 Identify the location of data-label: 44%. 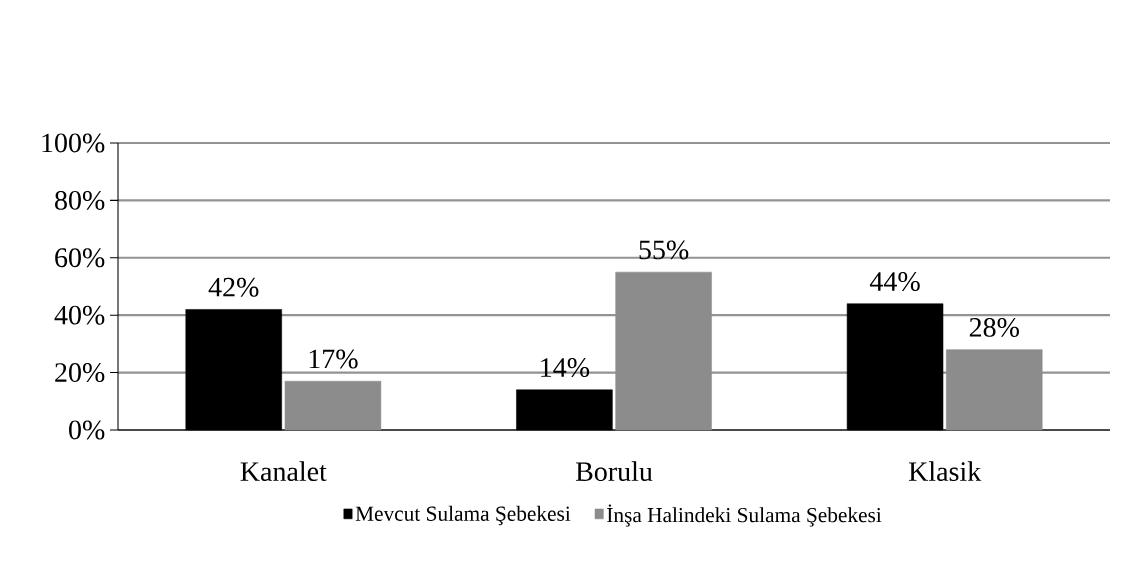
(894, 282).